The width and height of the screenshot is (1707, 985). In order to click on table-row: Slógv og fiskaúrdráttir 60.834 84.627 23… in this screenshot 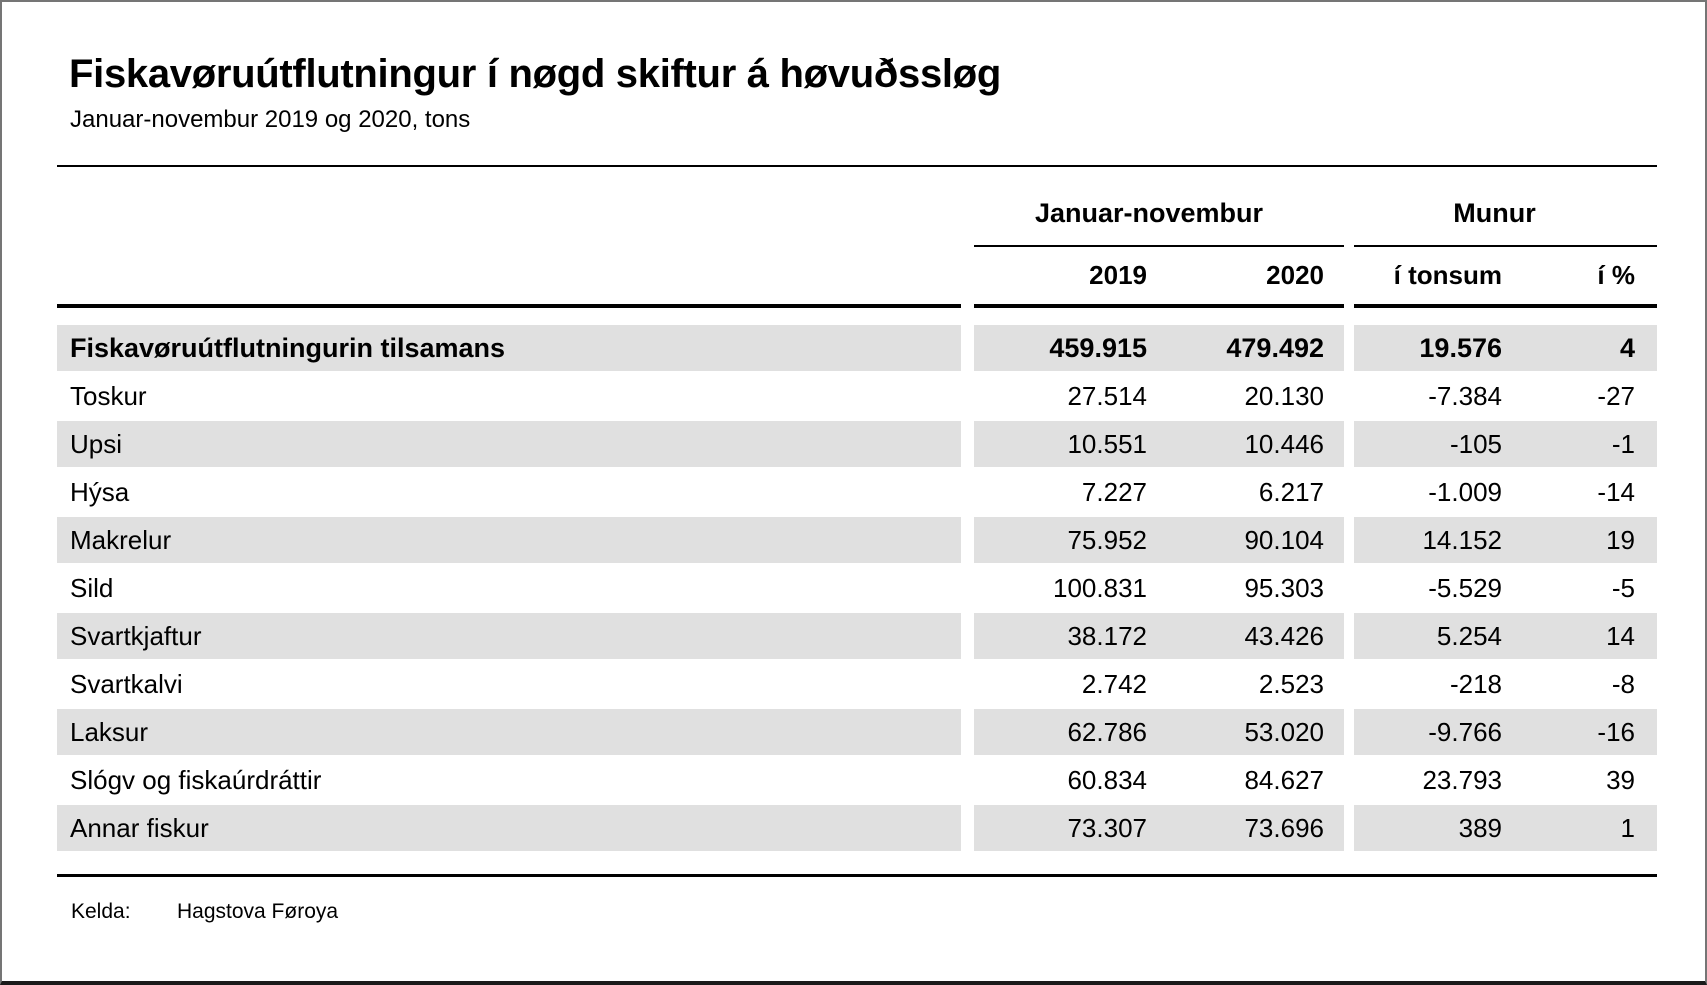, I will do `click(857, 780)`.